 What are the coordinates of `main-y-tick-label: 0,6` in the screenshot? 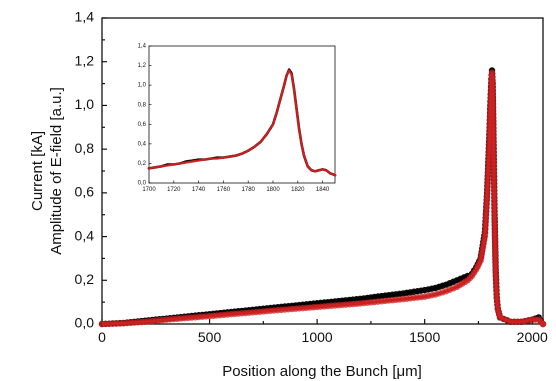 It's located at (85, 192).